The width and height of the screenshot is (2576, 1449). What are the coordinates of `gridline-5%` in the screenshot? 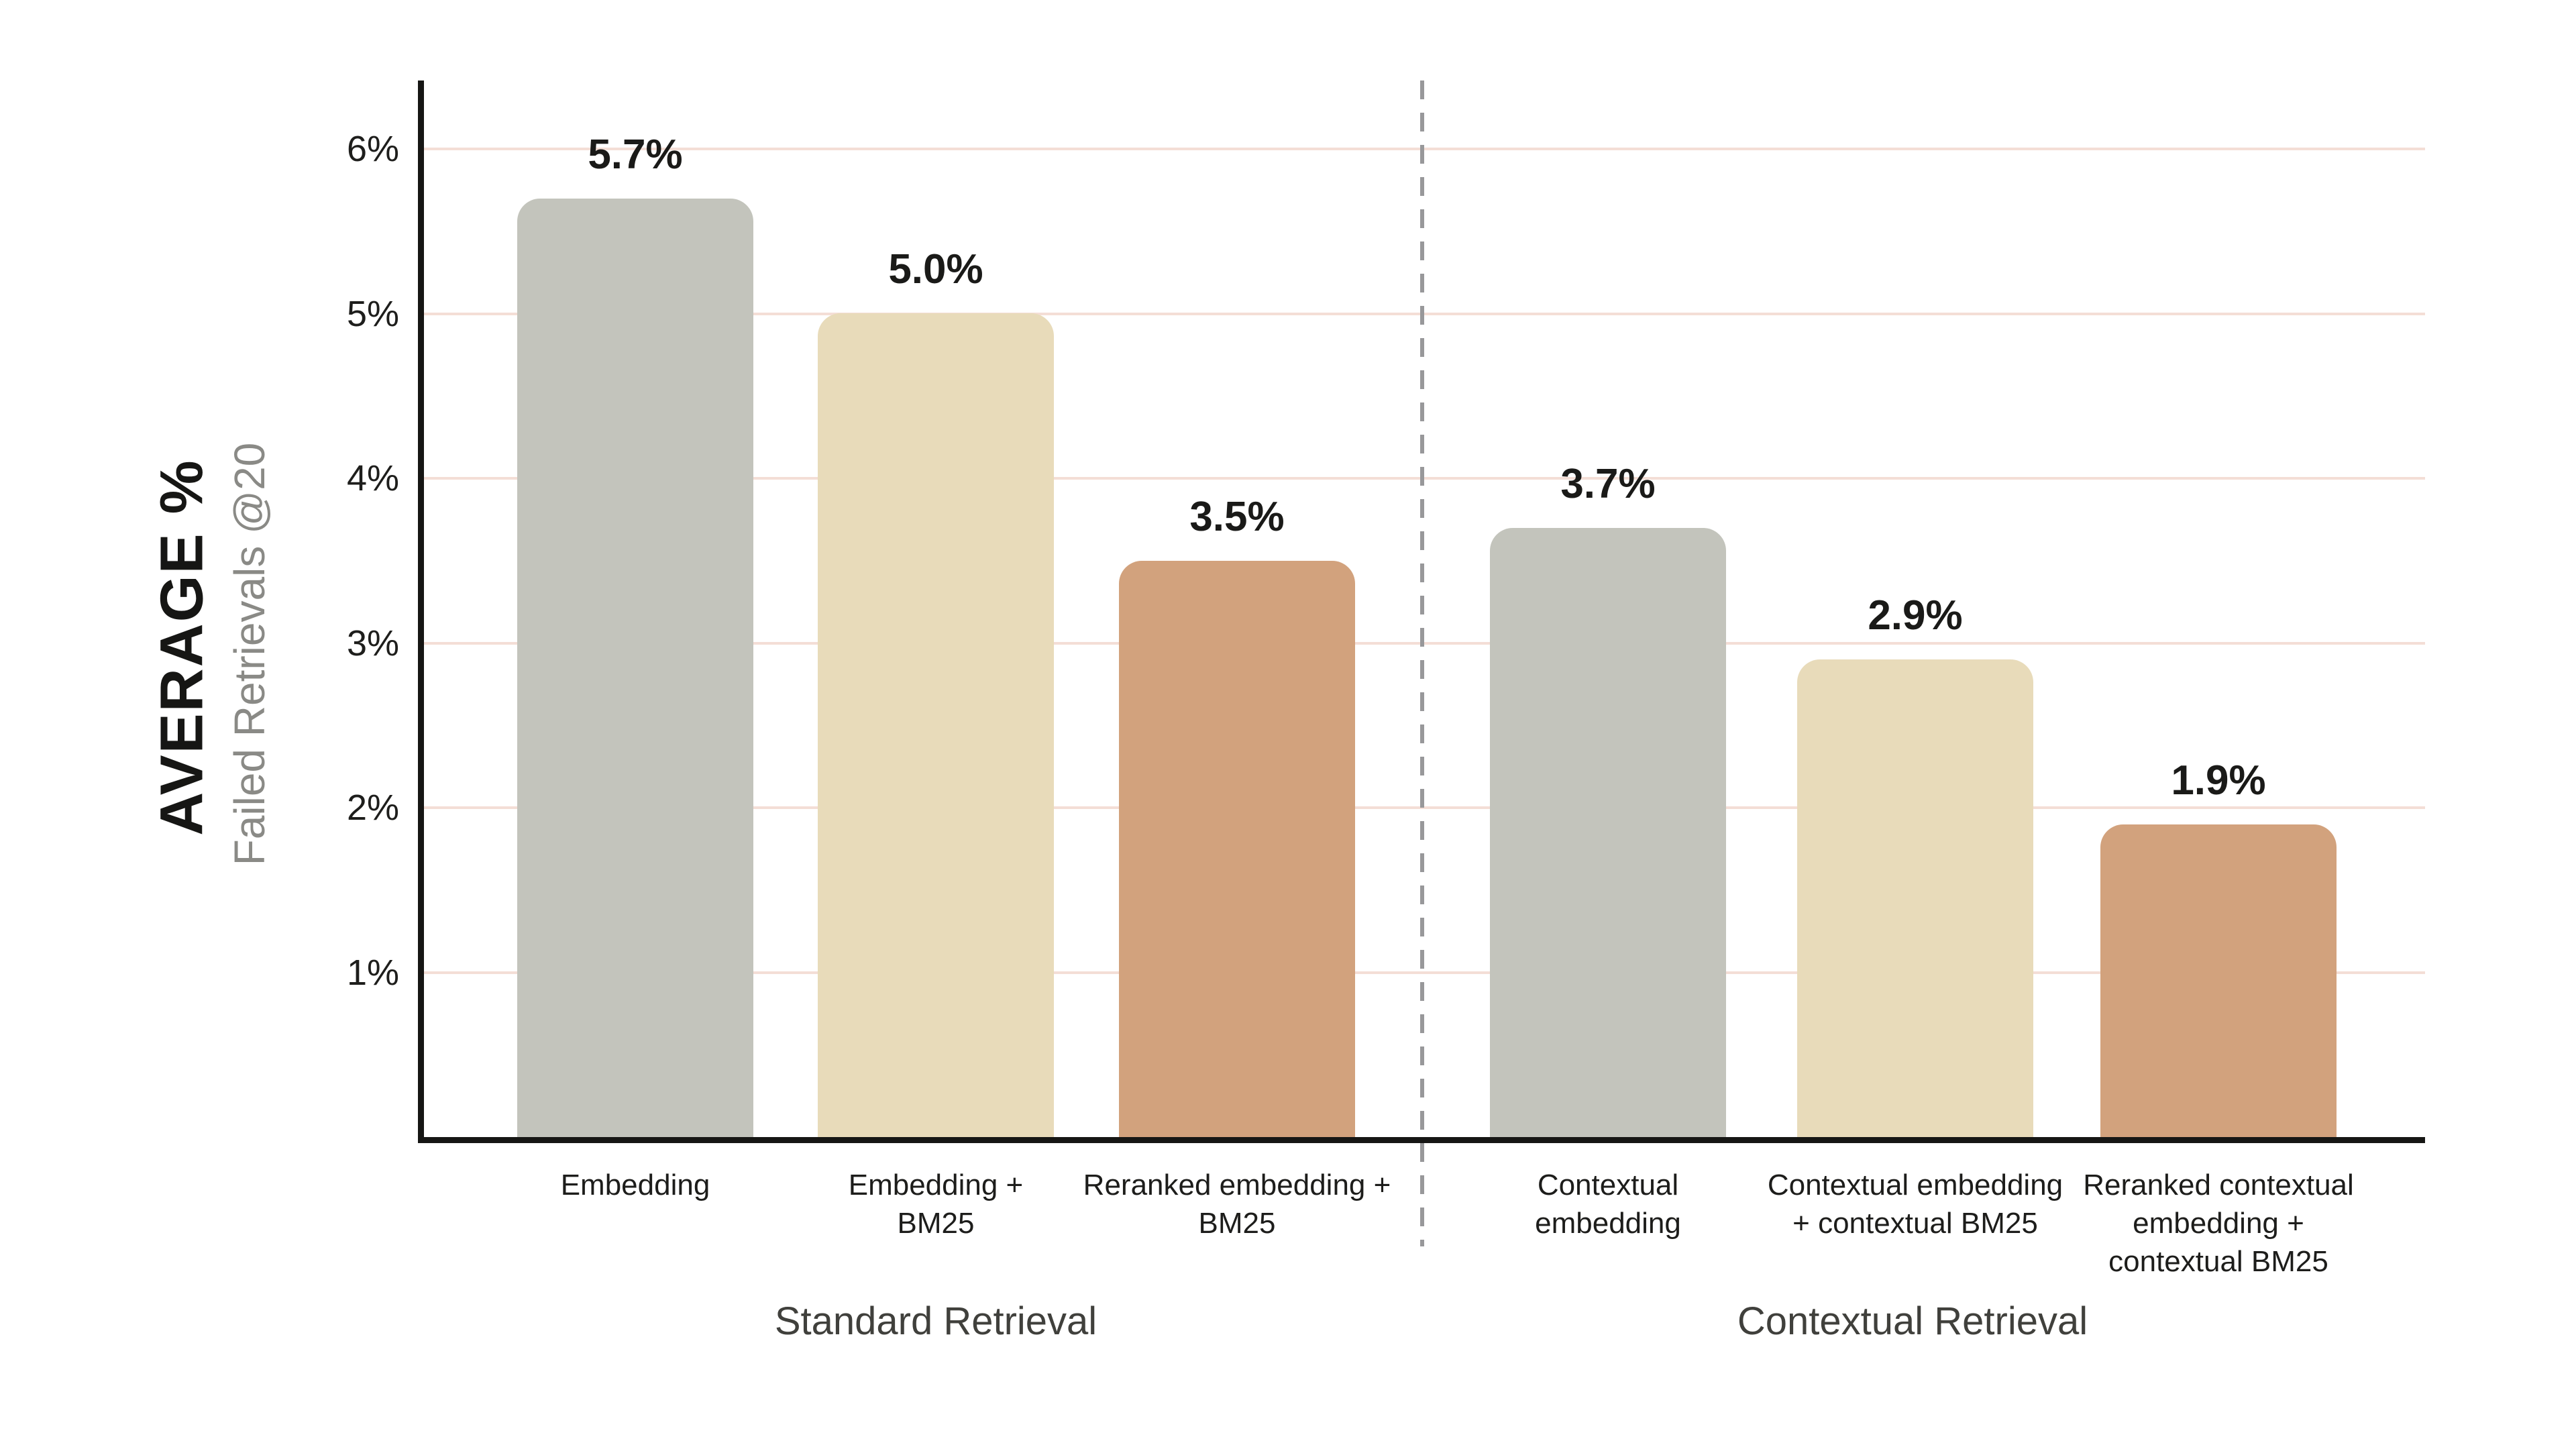 It's located at (1424, 313).